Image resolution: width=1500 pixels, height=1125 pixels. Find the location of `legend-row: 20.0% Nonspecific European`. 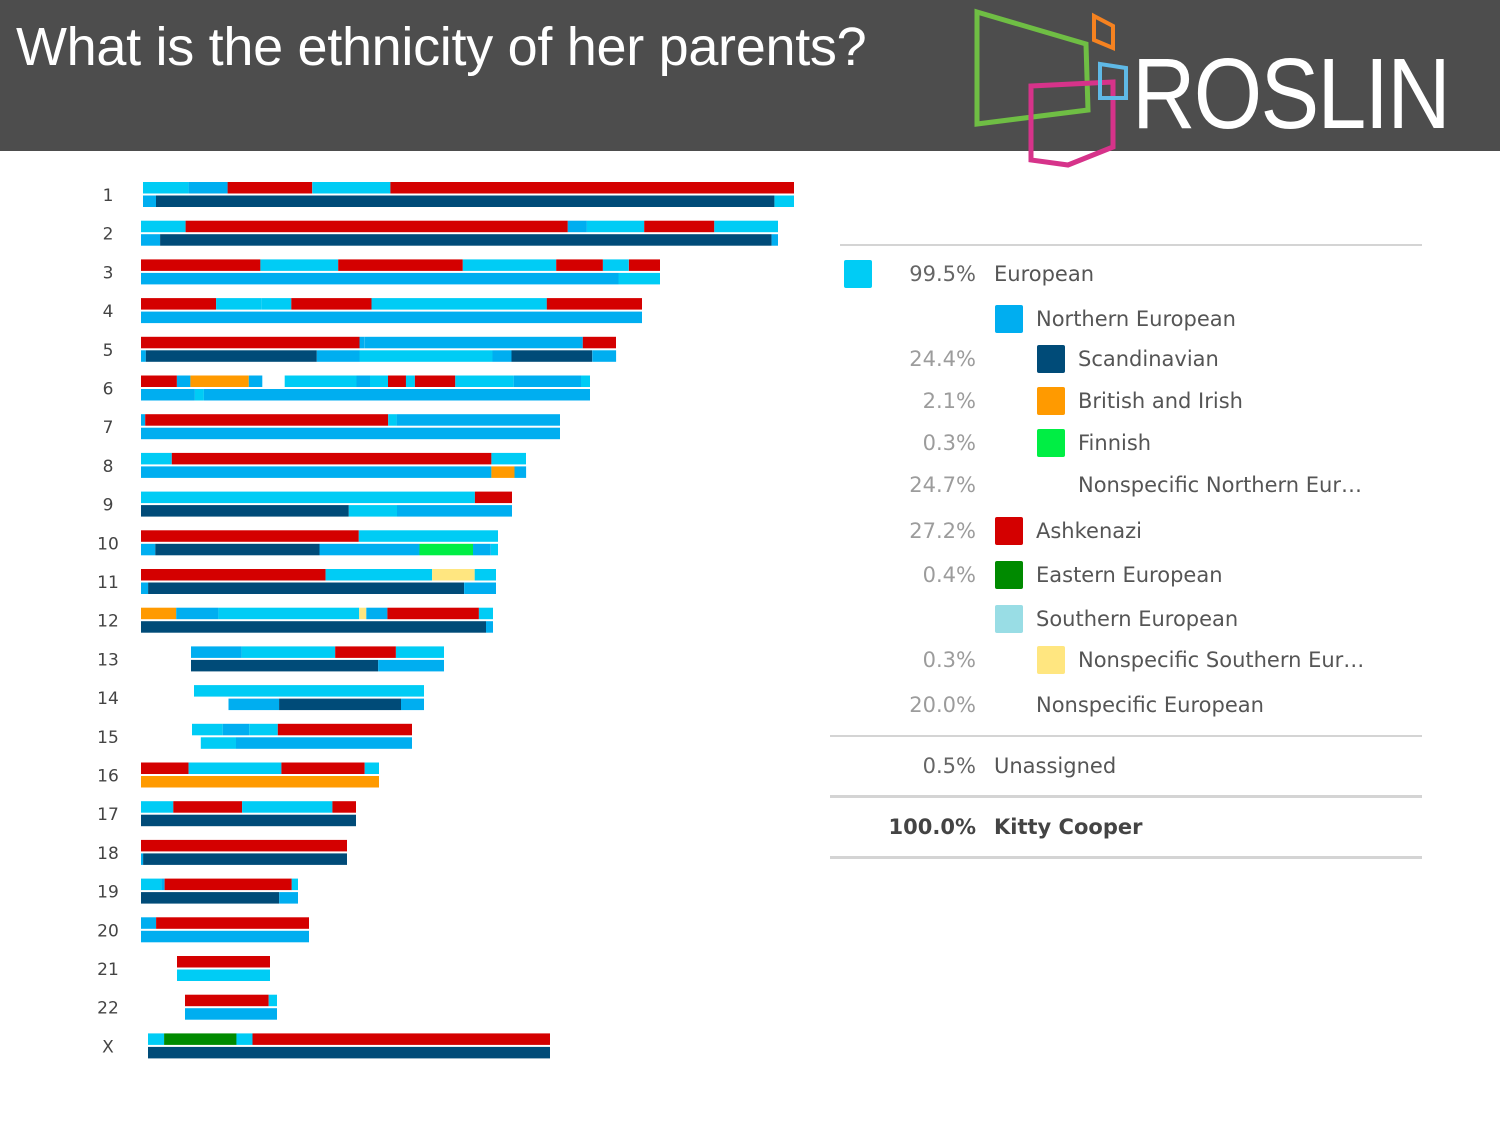

legend-row: 20.0% Nonspecific European is located at coordinates (1130, 706).